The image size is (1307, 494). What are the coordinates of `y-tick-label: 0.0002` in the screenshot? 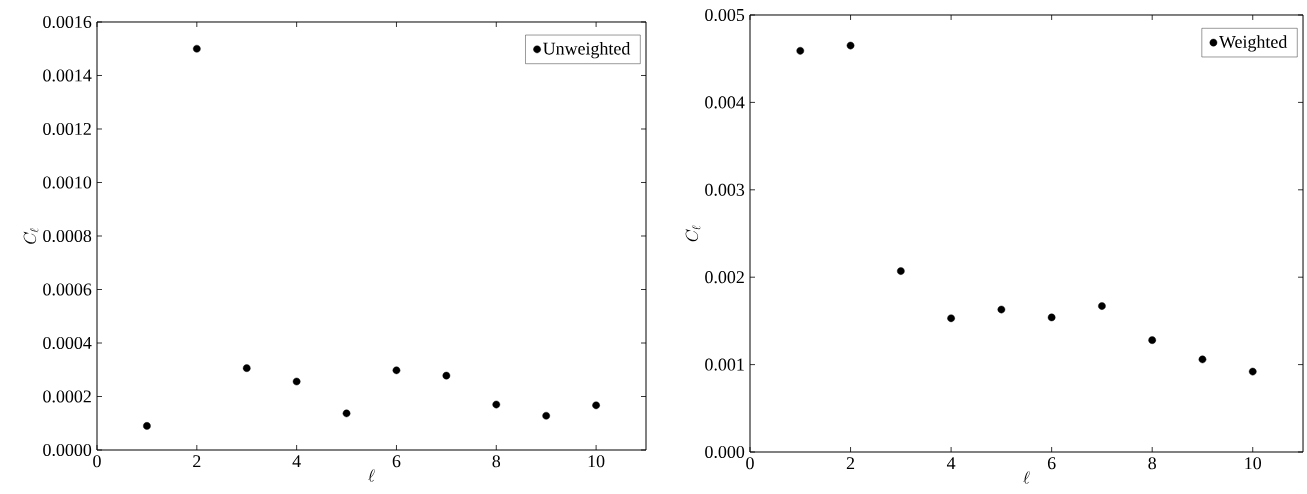 It's located at (67, 396).